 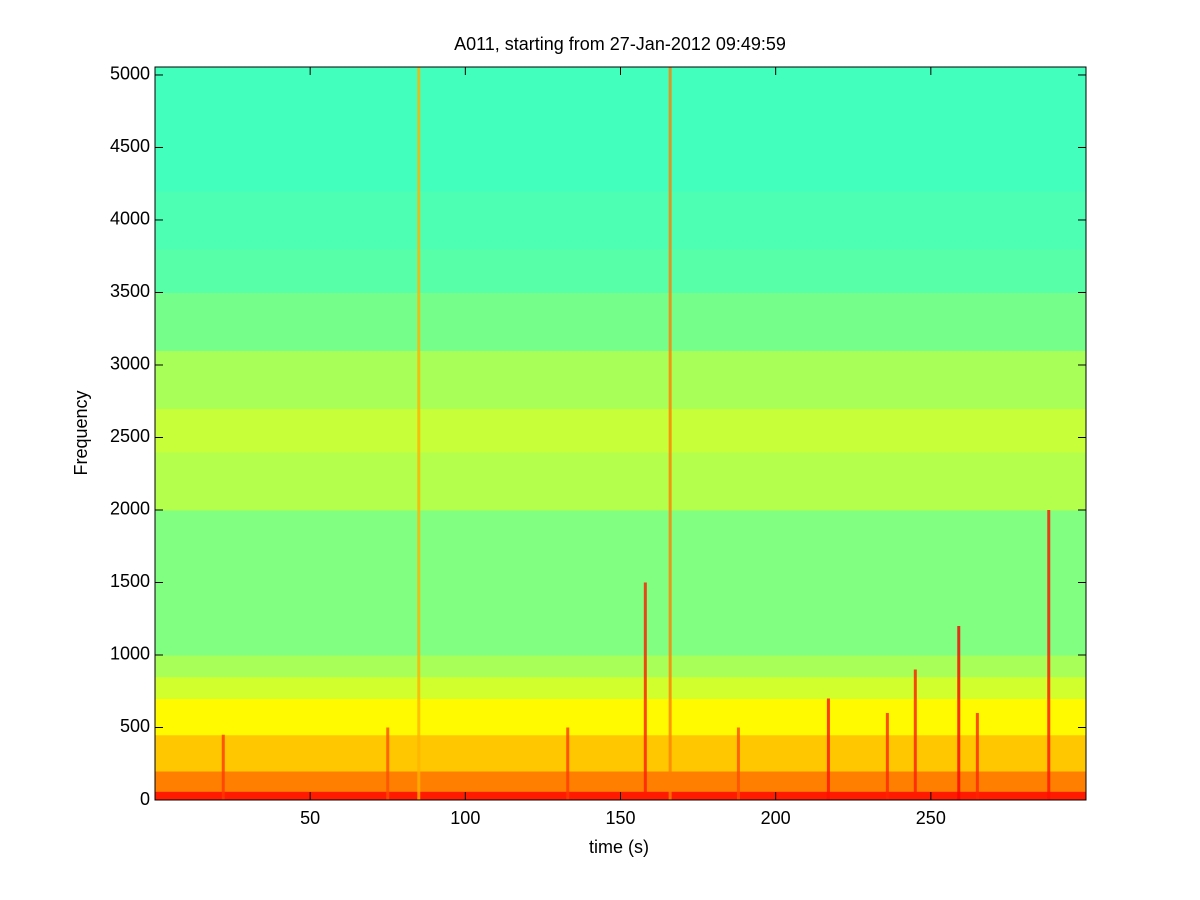 I want to click on chart-title: A011, starting from 27-Jan-2012 09:49:59, so click(x=620, y=44).